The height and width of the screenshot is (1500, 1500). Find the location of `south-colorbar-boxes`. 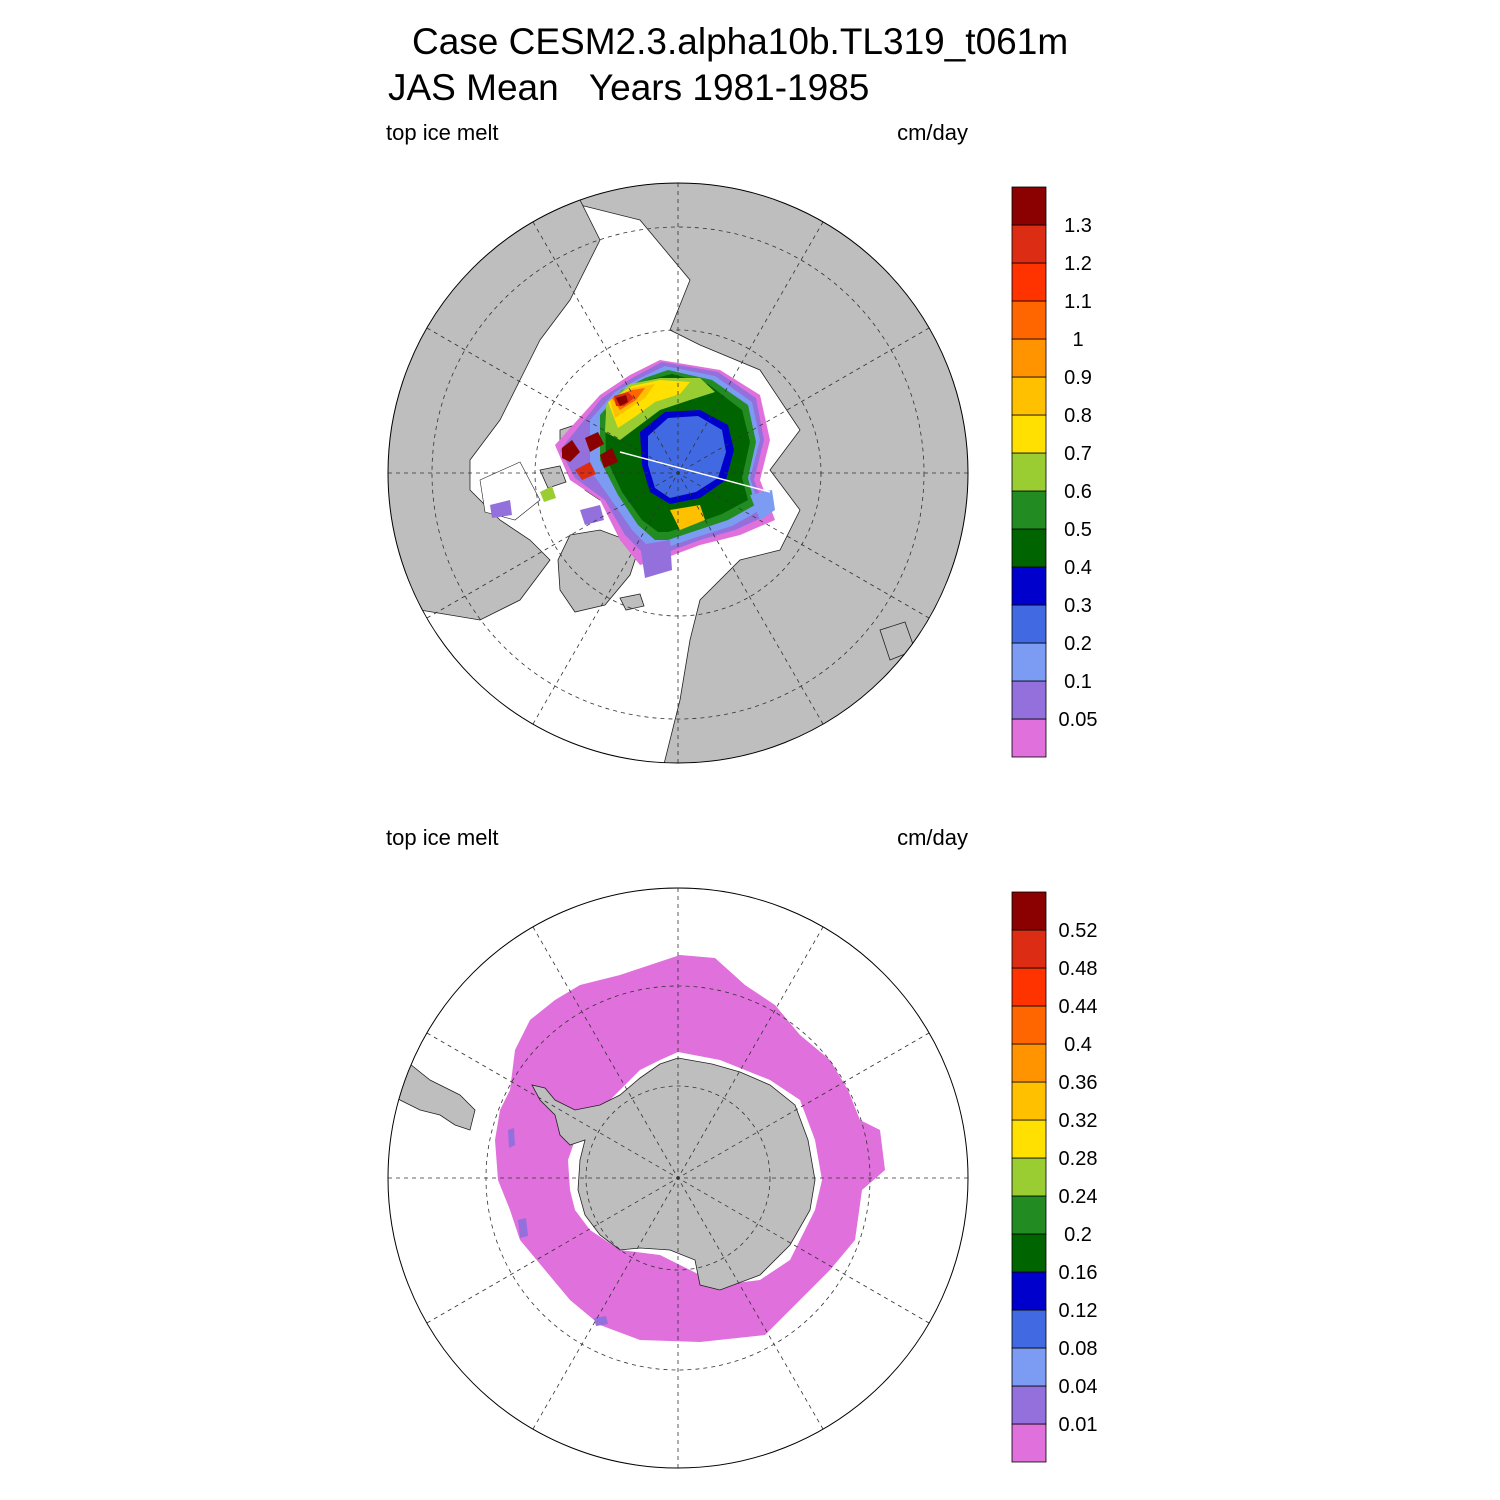

south-colorbar-boxes is located at coordinates (1029, 1177).